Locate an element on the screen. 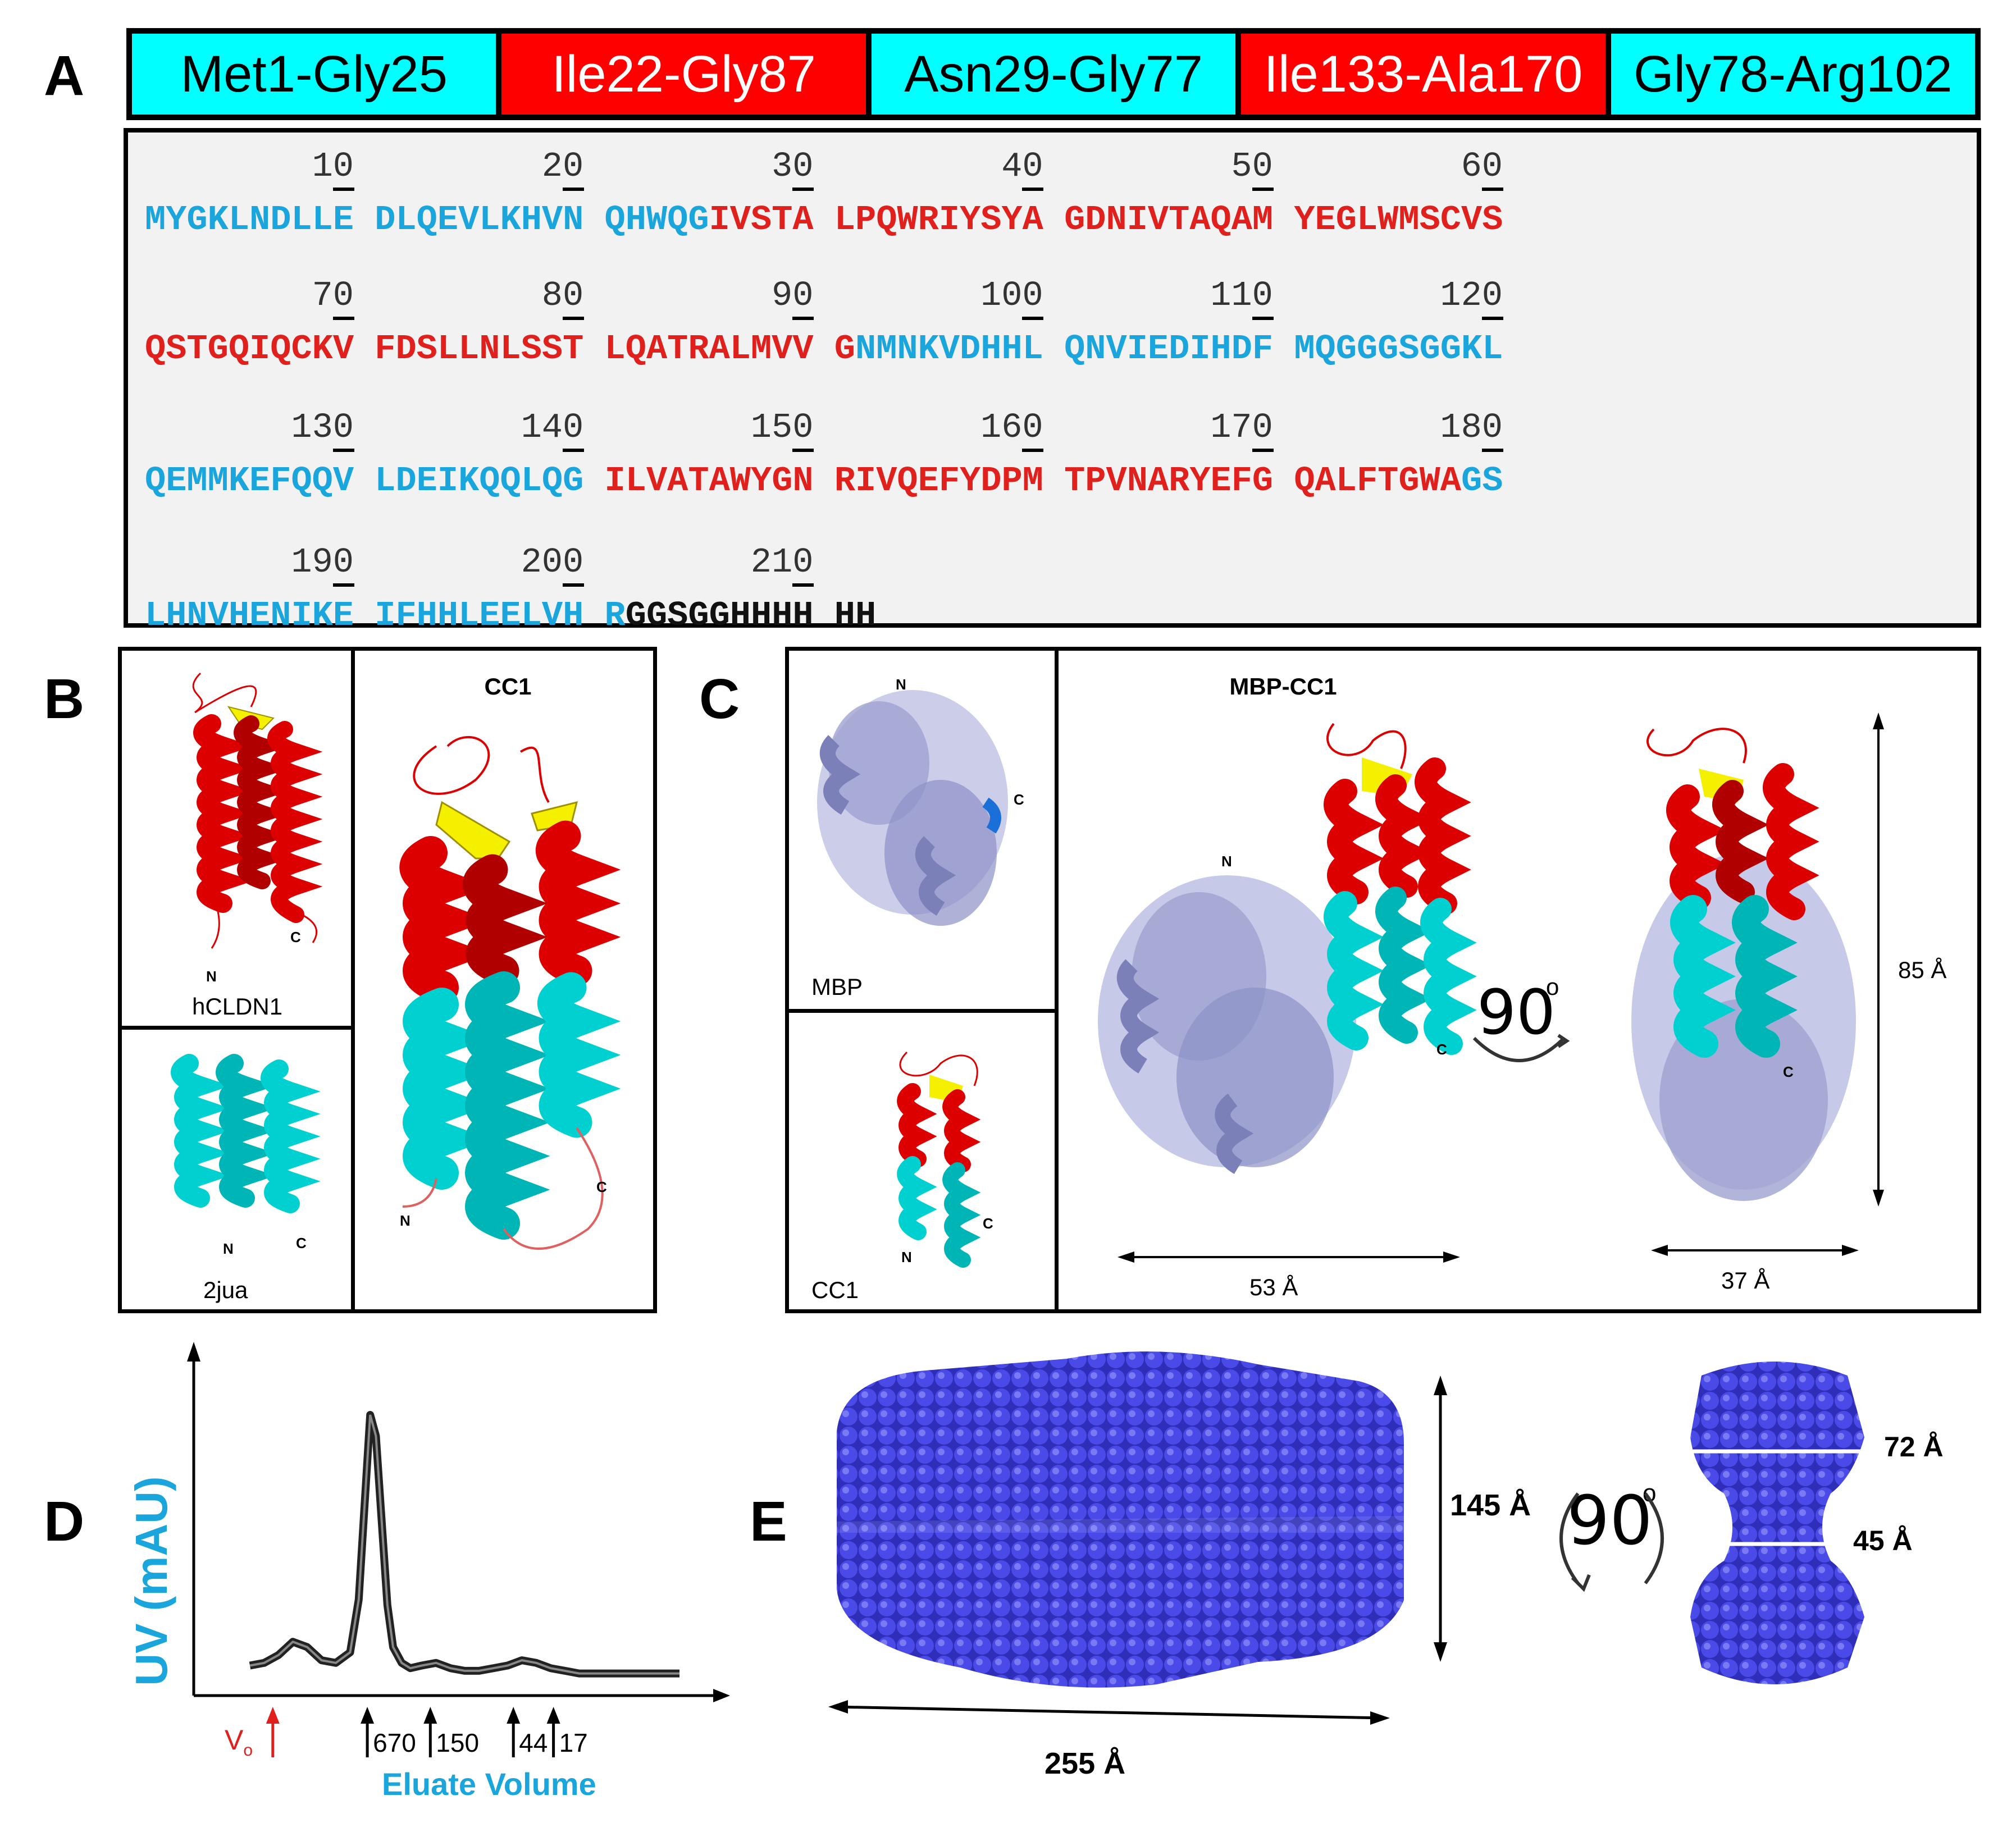  residue-number: 90 is located at coordinates (793, 296).